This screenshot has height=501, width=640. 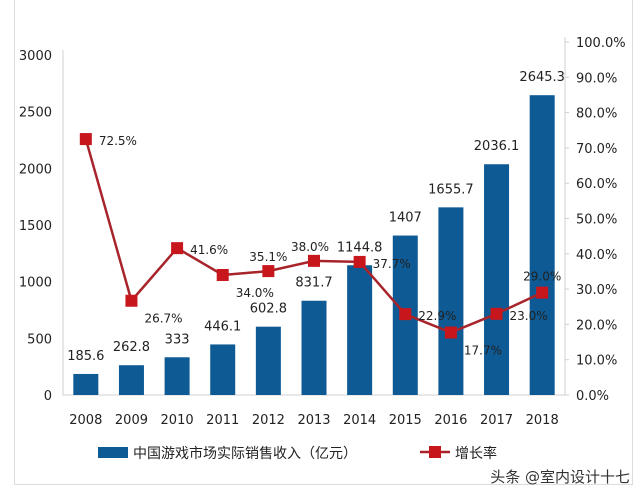 I want to click on line-data-label: 22.9%, so click(x=437, y=316).